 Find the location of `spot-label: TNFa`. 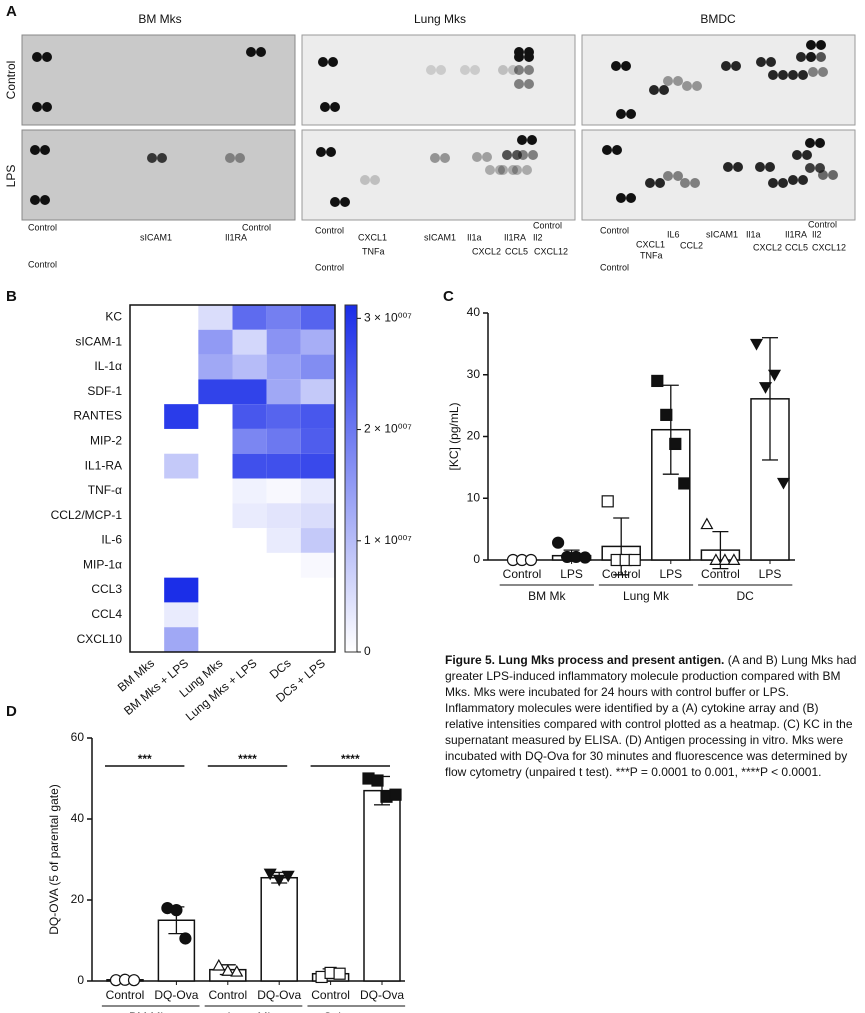

spot-label: TNFa is located at coordinates (651, 255).